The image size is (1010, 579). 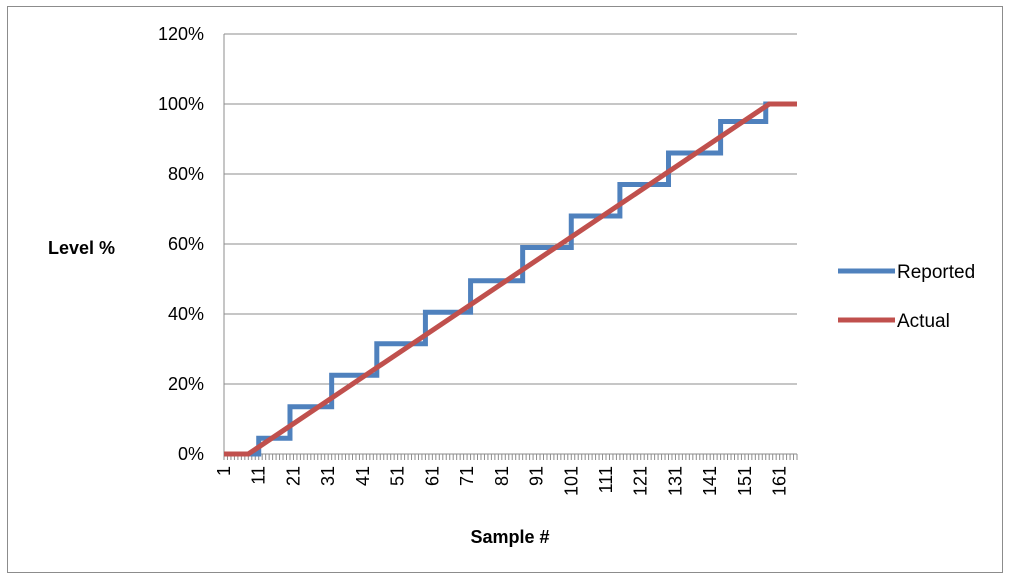 I want to click on y-tick-labels: 0% 20% 40% 60% 80% 100% 120%, so click(x=181, y=244).